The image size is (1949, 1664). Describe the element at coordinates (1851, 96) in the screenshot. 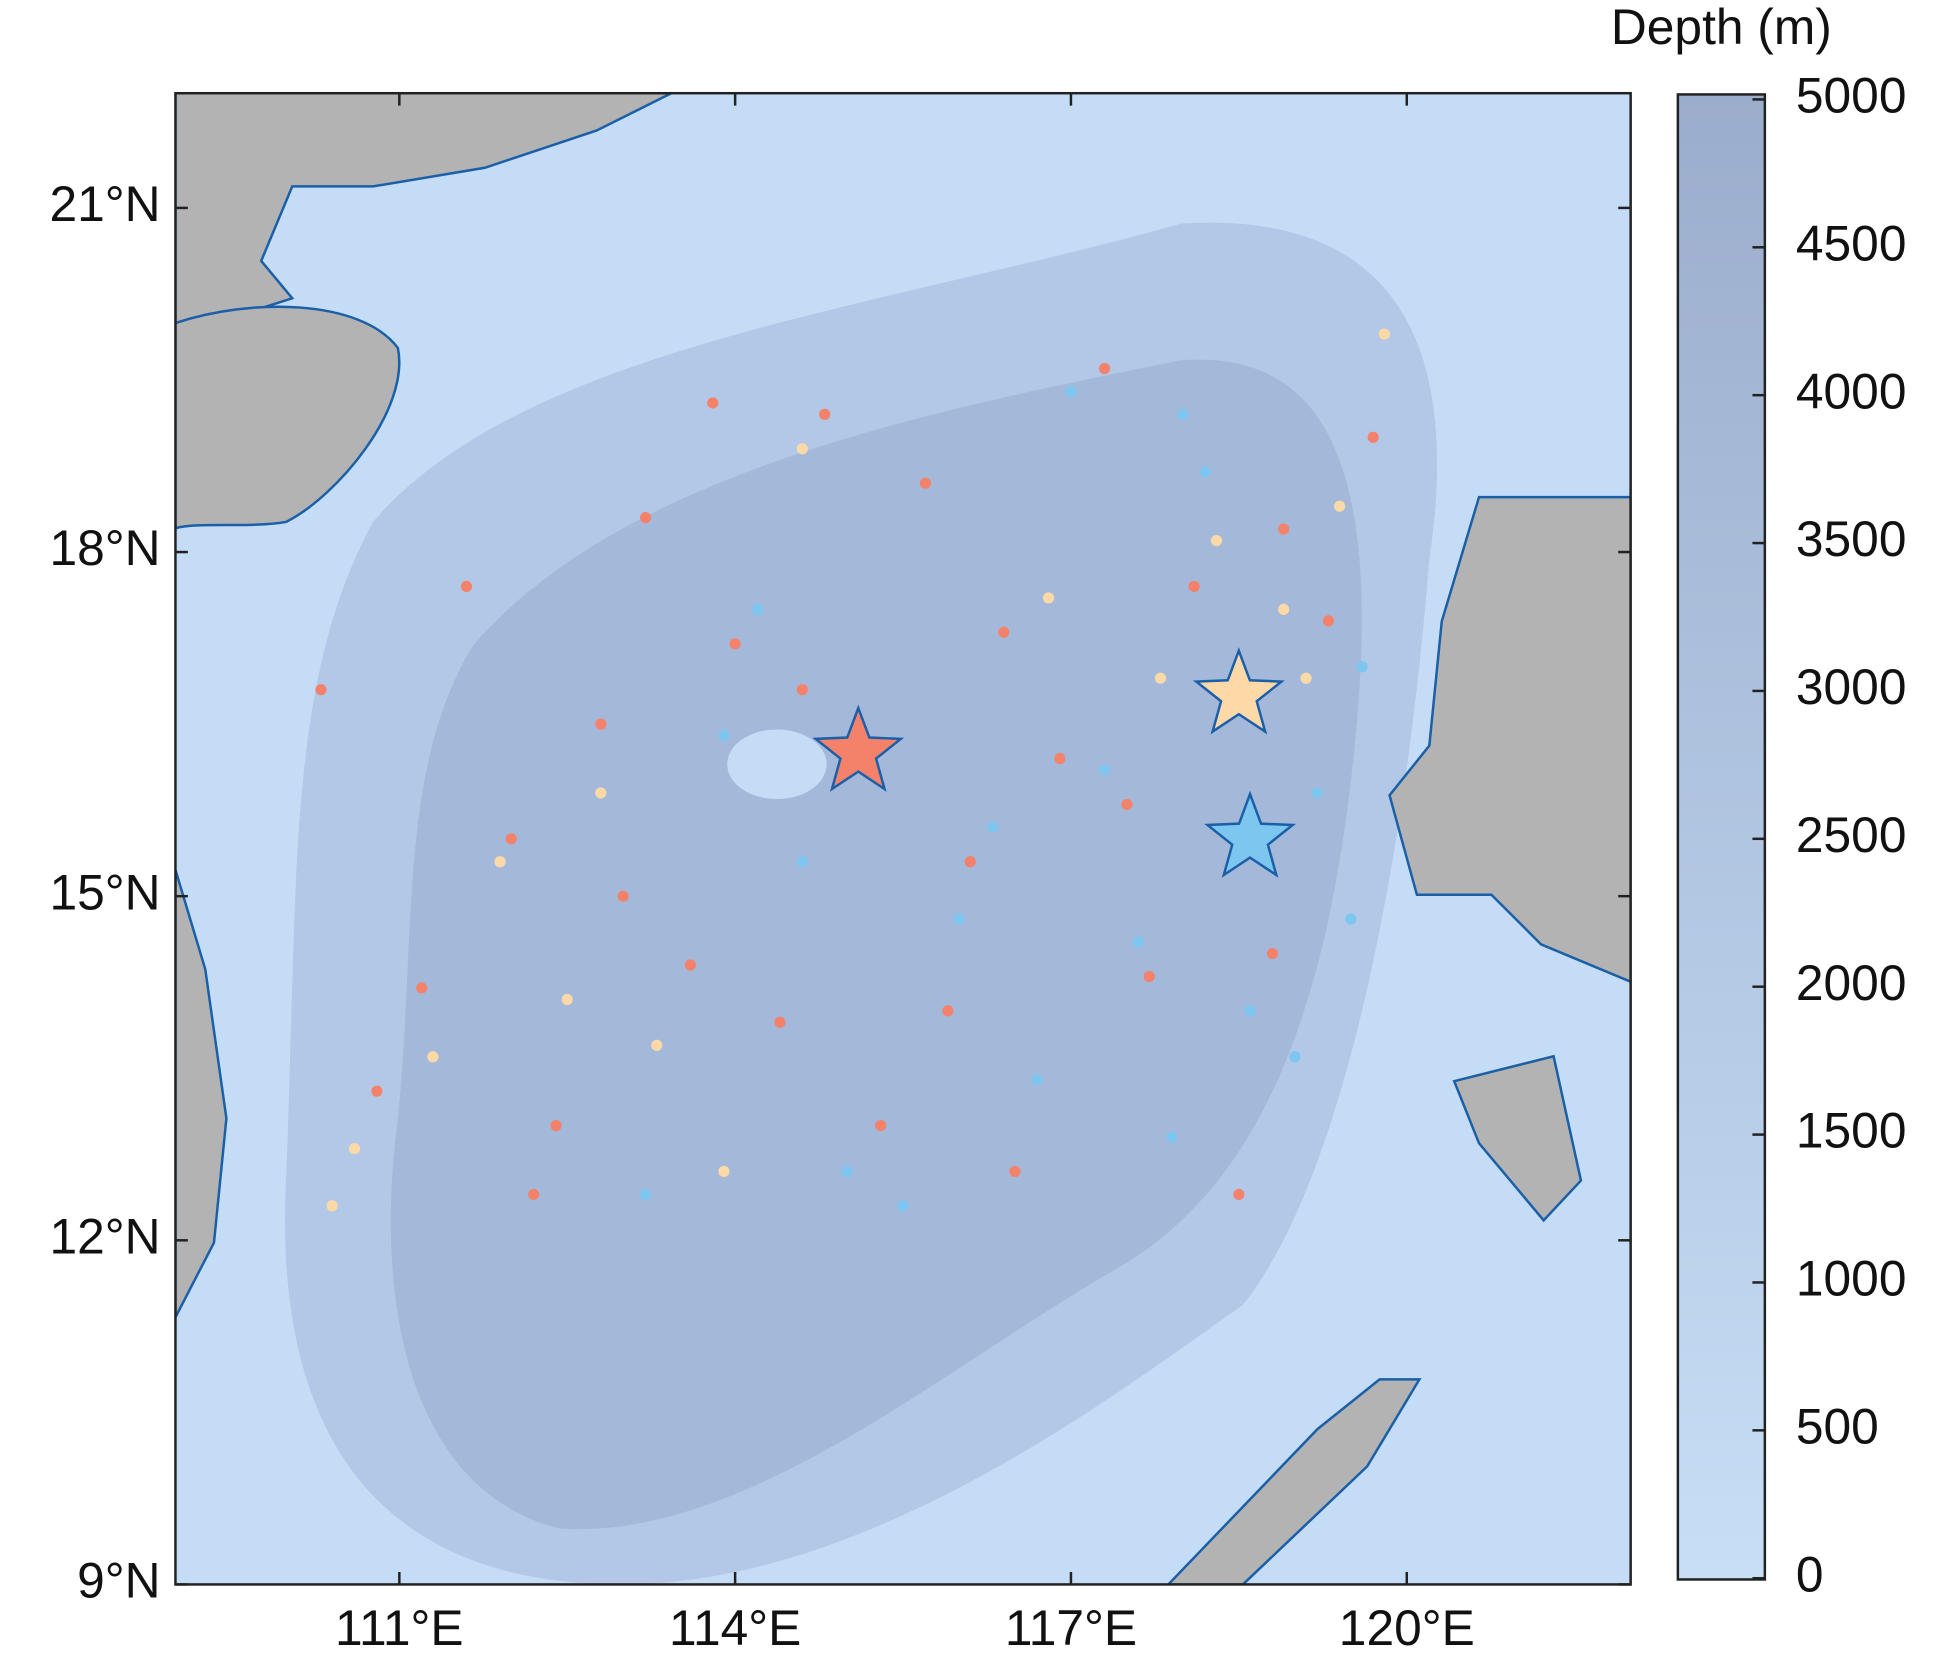

I see `colorbar-tick-label: 5000` at that location.